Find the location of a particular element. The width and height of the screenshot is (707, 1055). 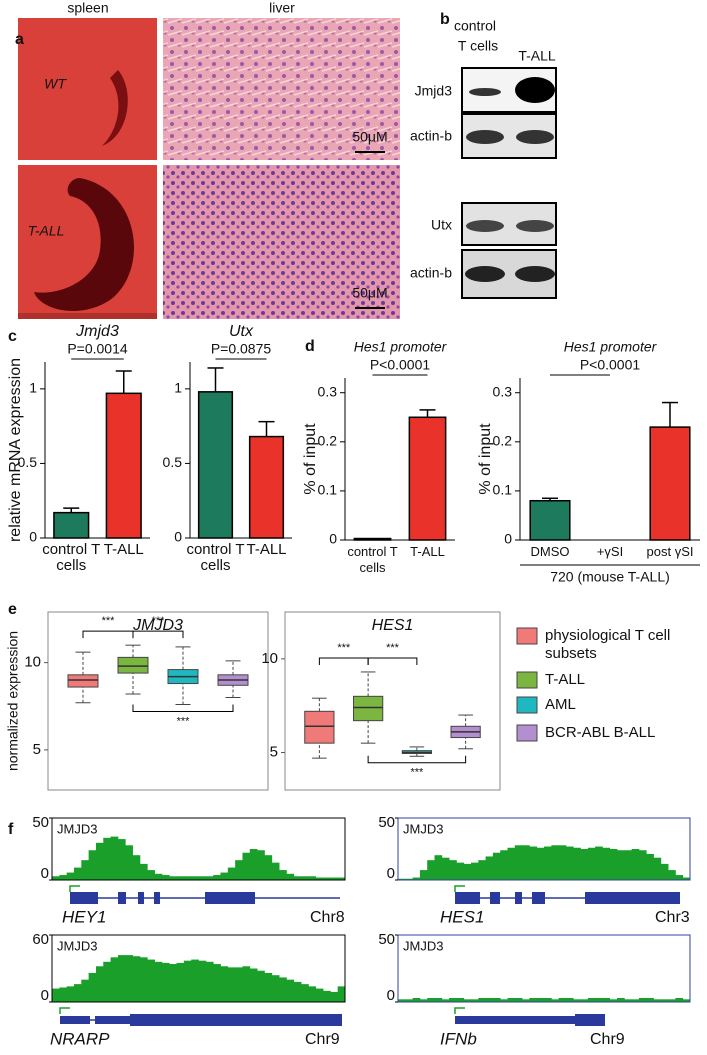

y-tick-label: 10 is located at coordinates (269, 658).